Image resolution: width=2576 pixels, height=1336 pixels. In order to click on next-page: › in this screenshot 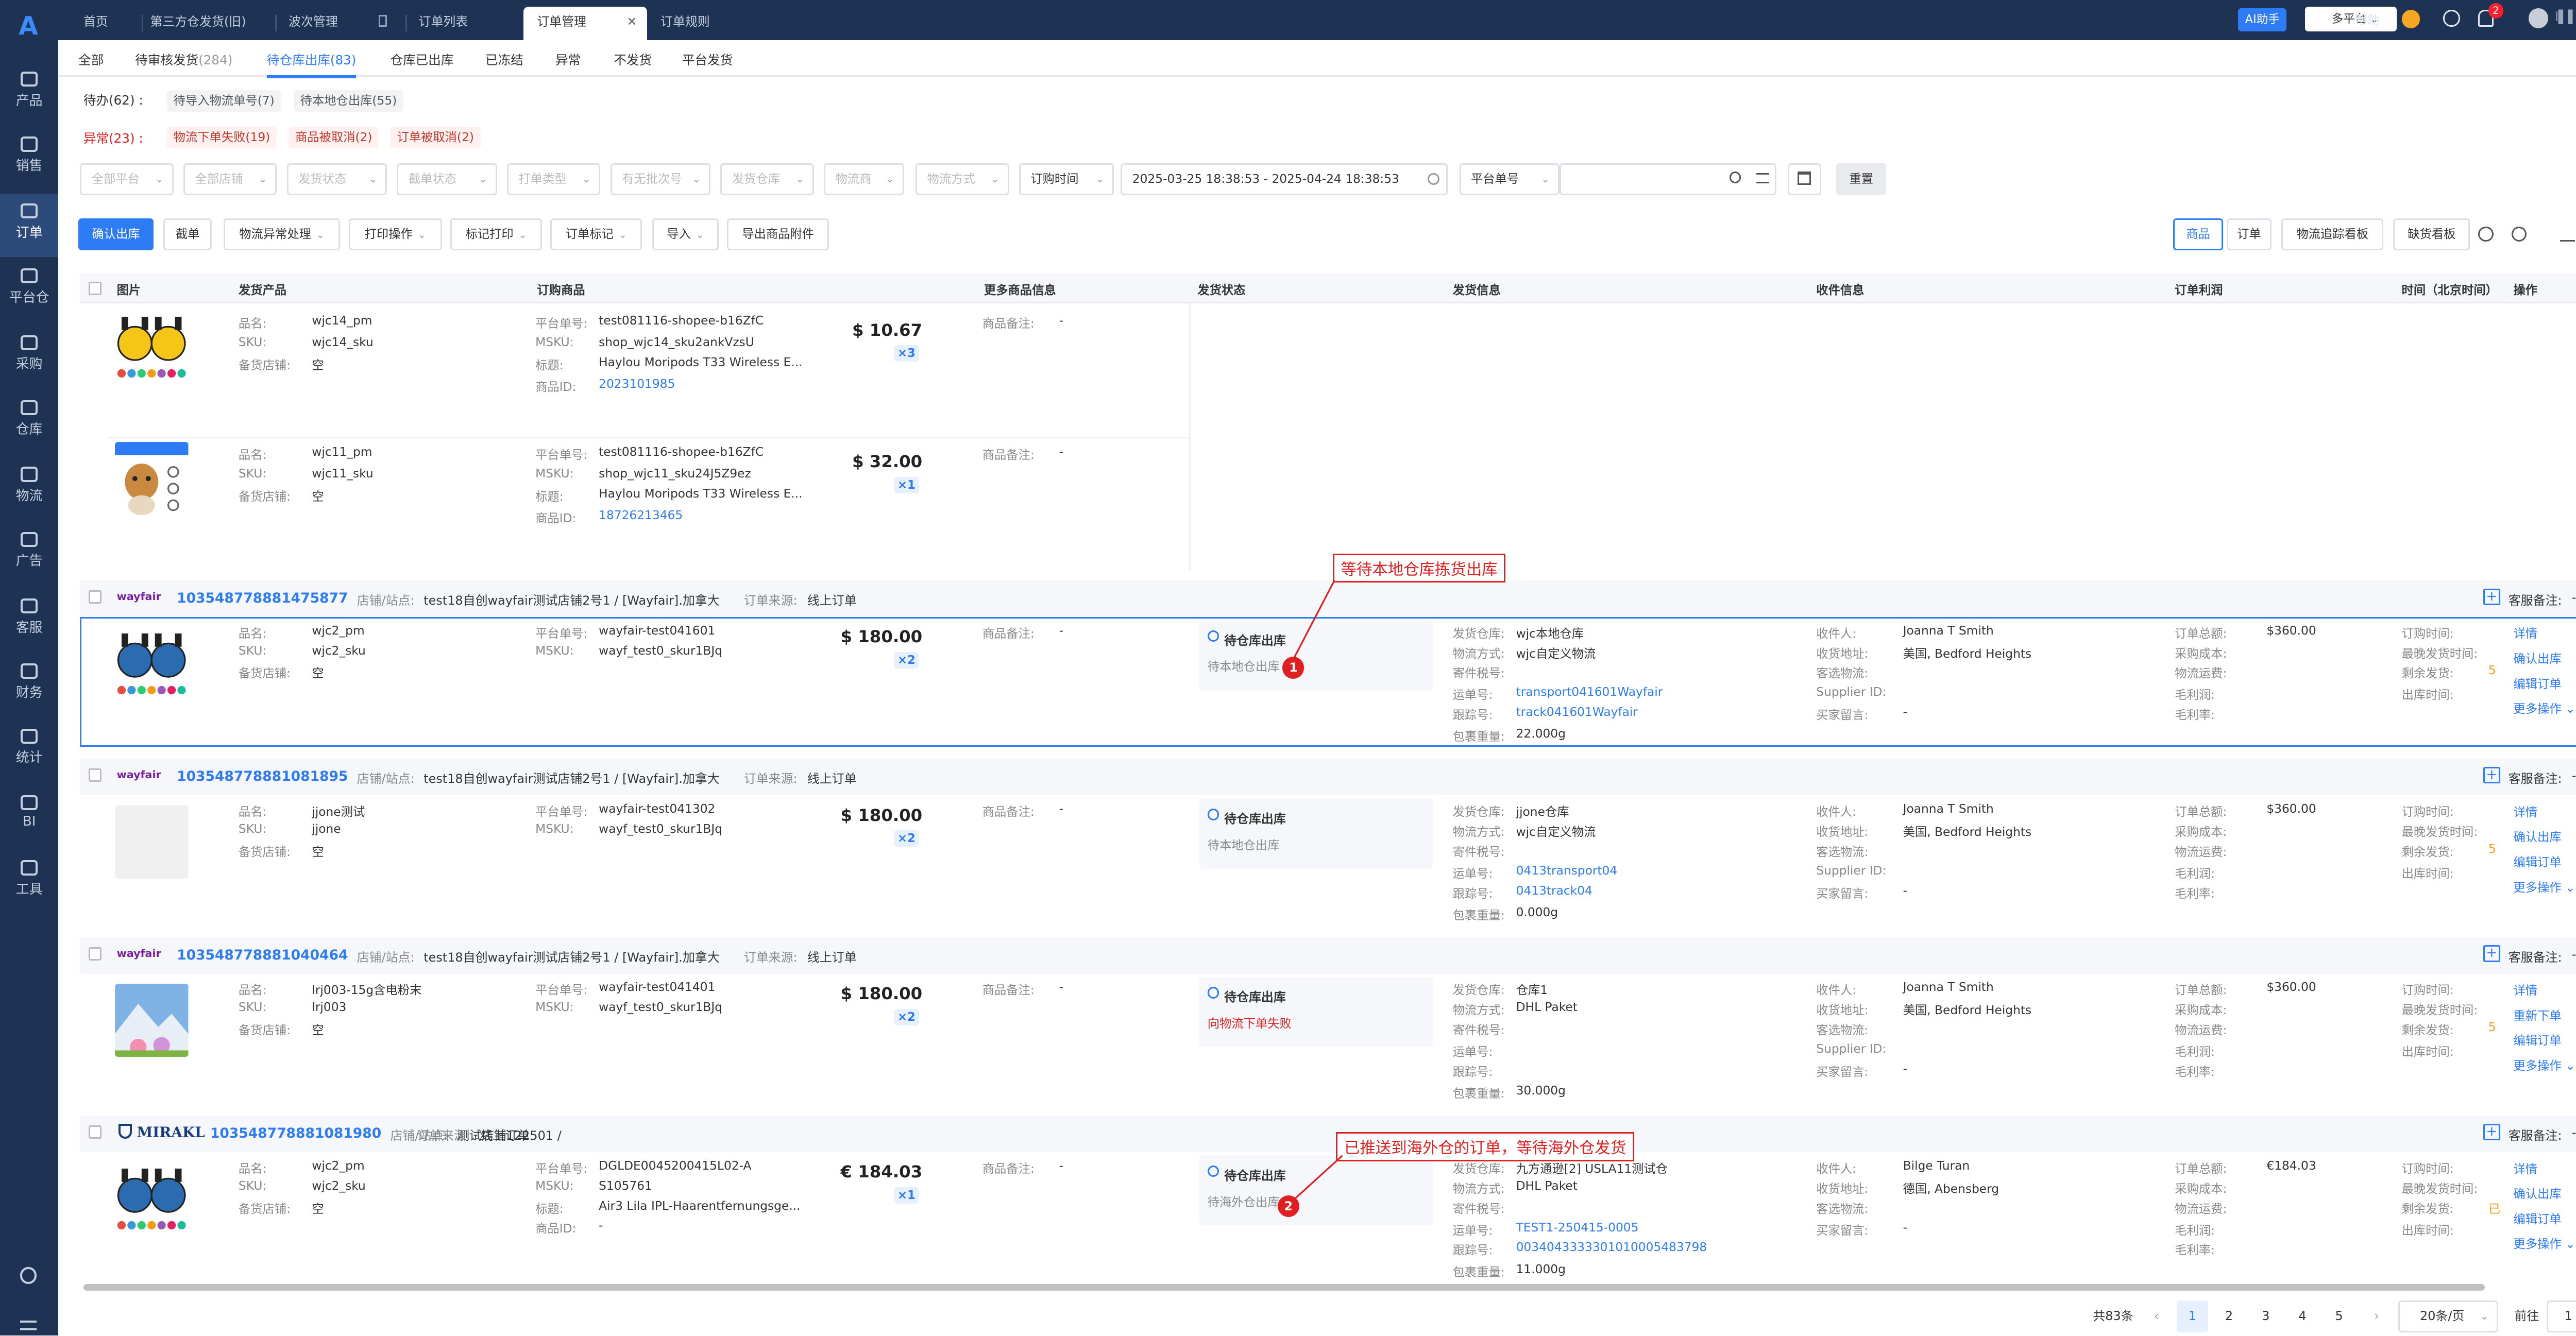, I will do `click(2376, 1316)`.